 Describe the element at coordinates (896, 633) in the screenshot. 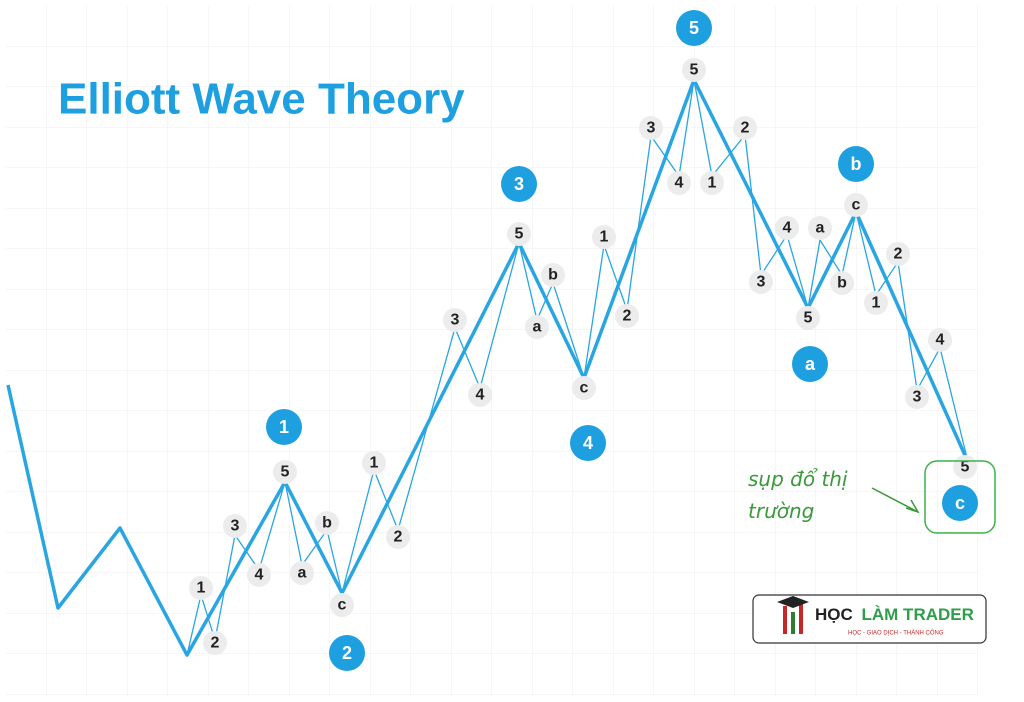

I see `logo-tagline: HỌC - GIAO DỊCH - THÀNH CÔNG` at that location.